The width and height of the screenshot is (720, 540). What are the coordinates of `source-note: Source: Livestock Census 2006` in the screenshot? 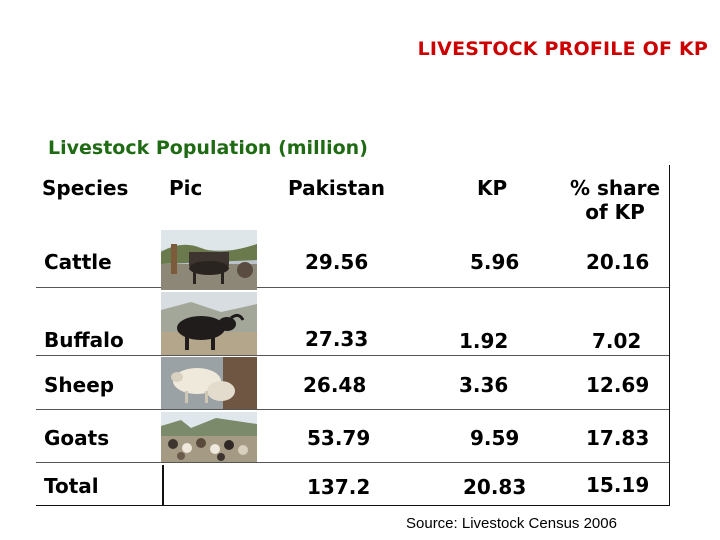 It's located at (511, 523).